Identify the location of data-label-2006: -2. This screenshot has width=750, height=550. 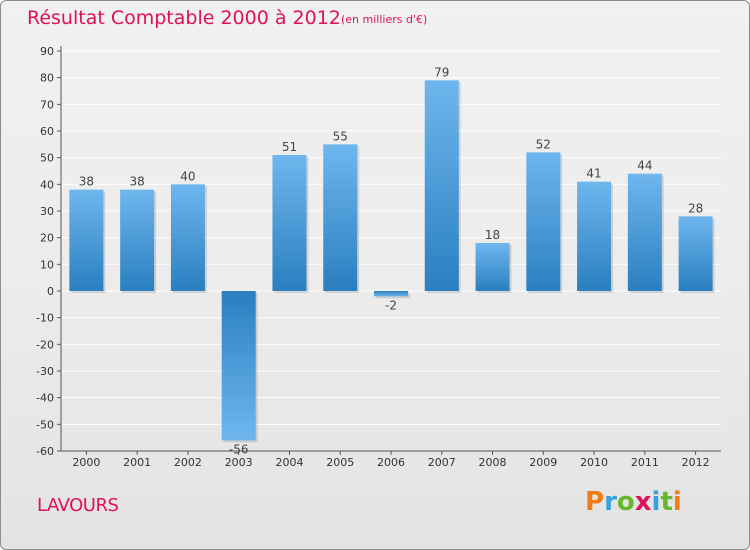
(391, 305).